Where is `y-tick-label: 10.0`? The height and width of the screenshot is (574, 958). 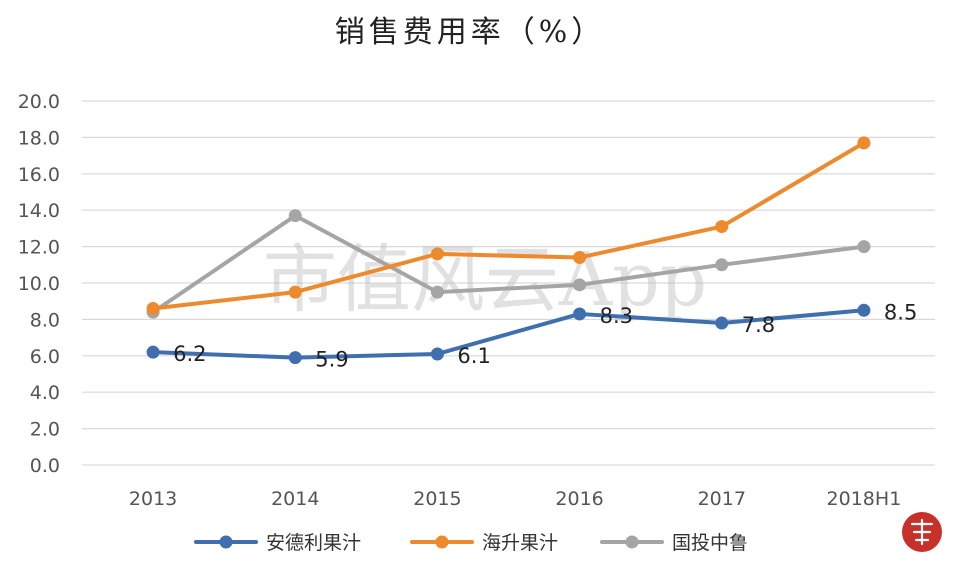 y-tick-label: 10.0 is located at coordinates (39, 284).